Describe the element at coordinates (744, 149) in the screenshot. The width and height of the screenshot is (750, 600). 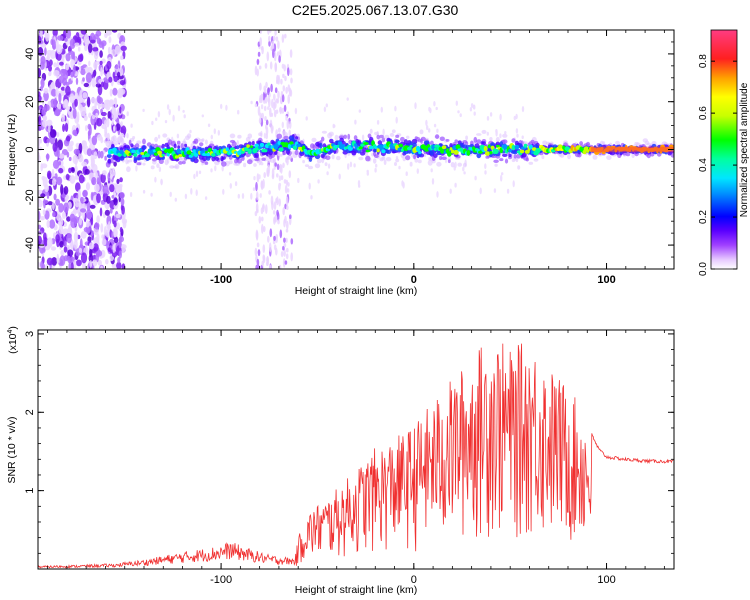
I see `colorbar-label: Normalized spectral amplitude` at that location.